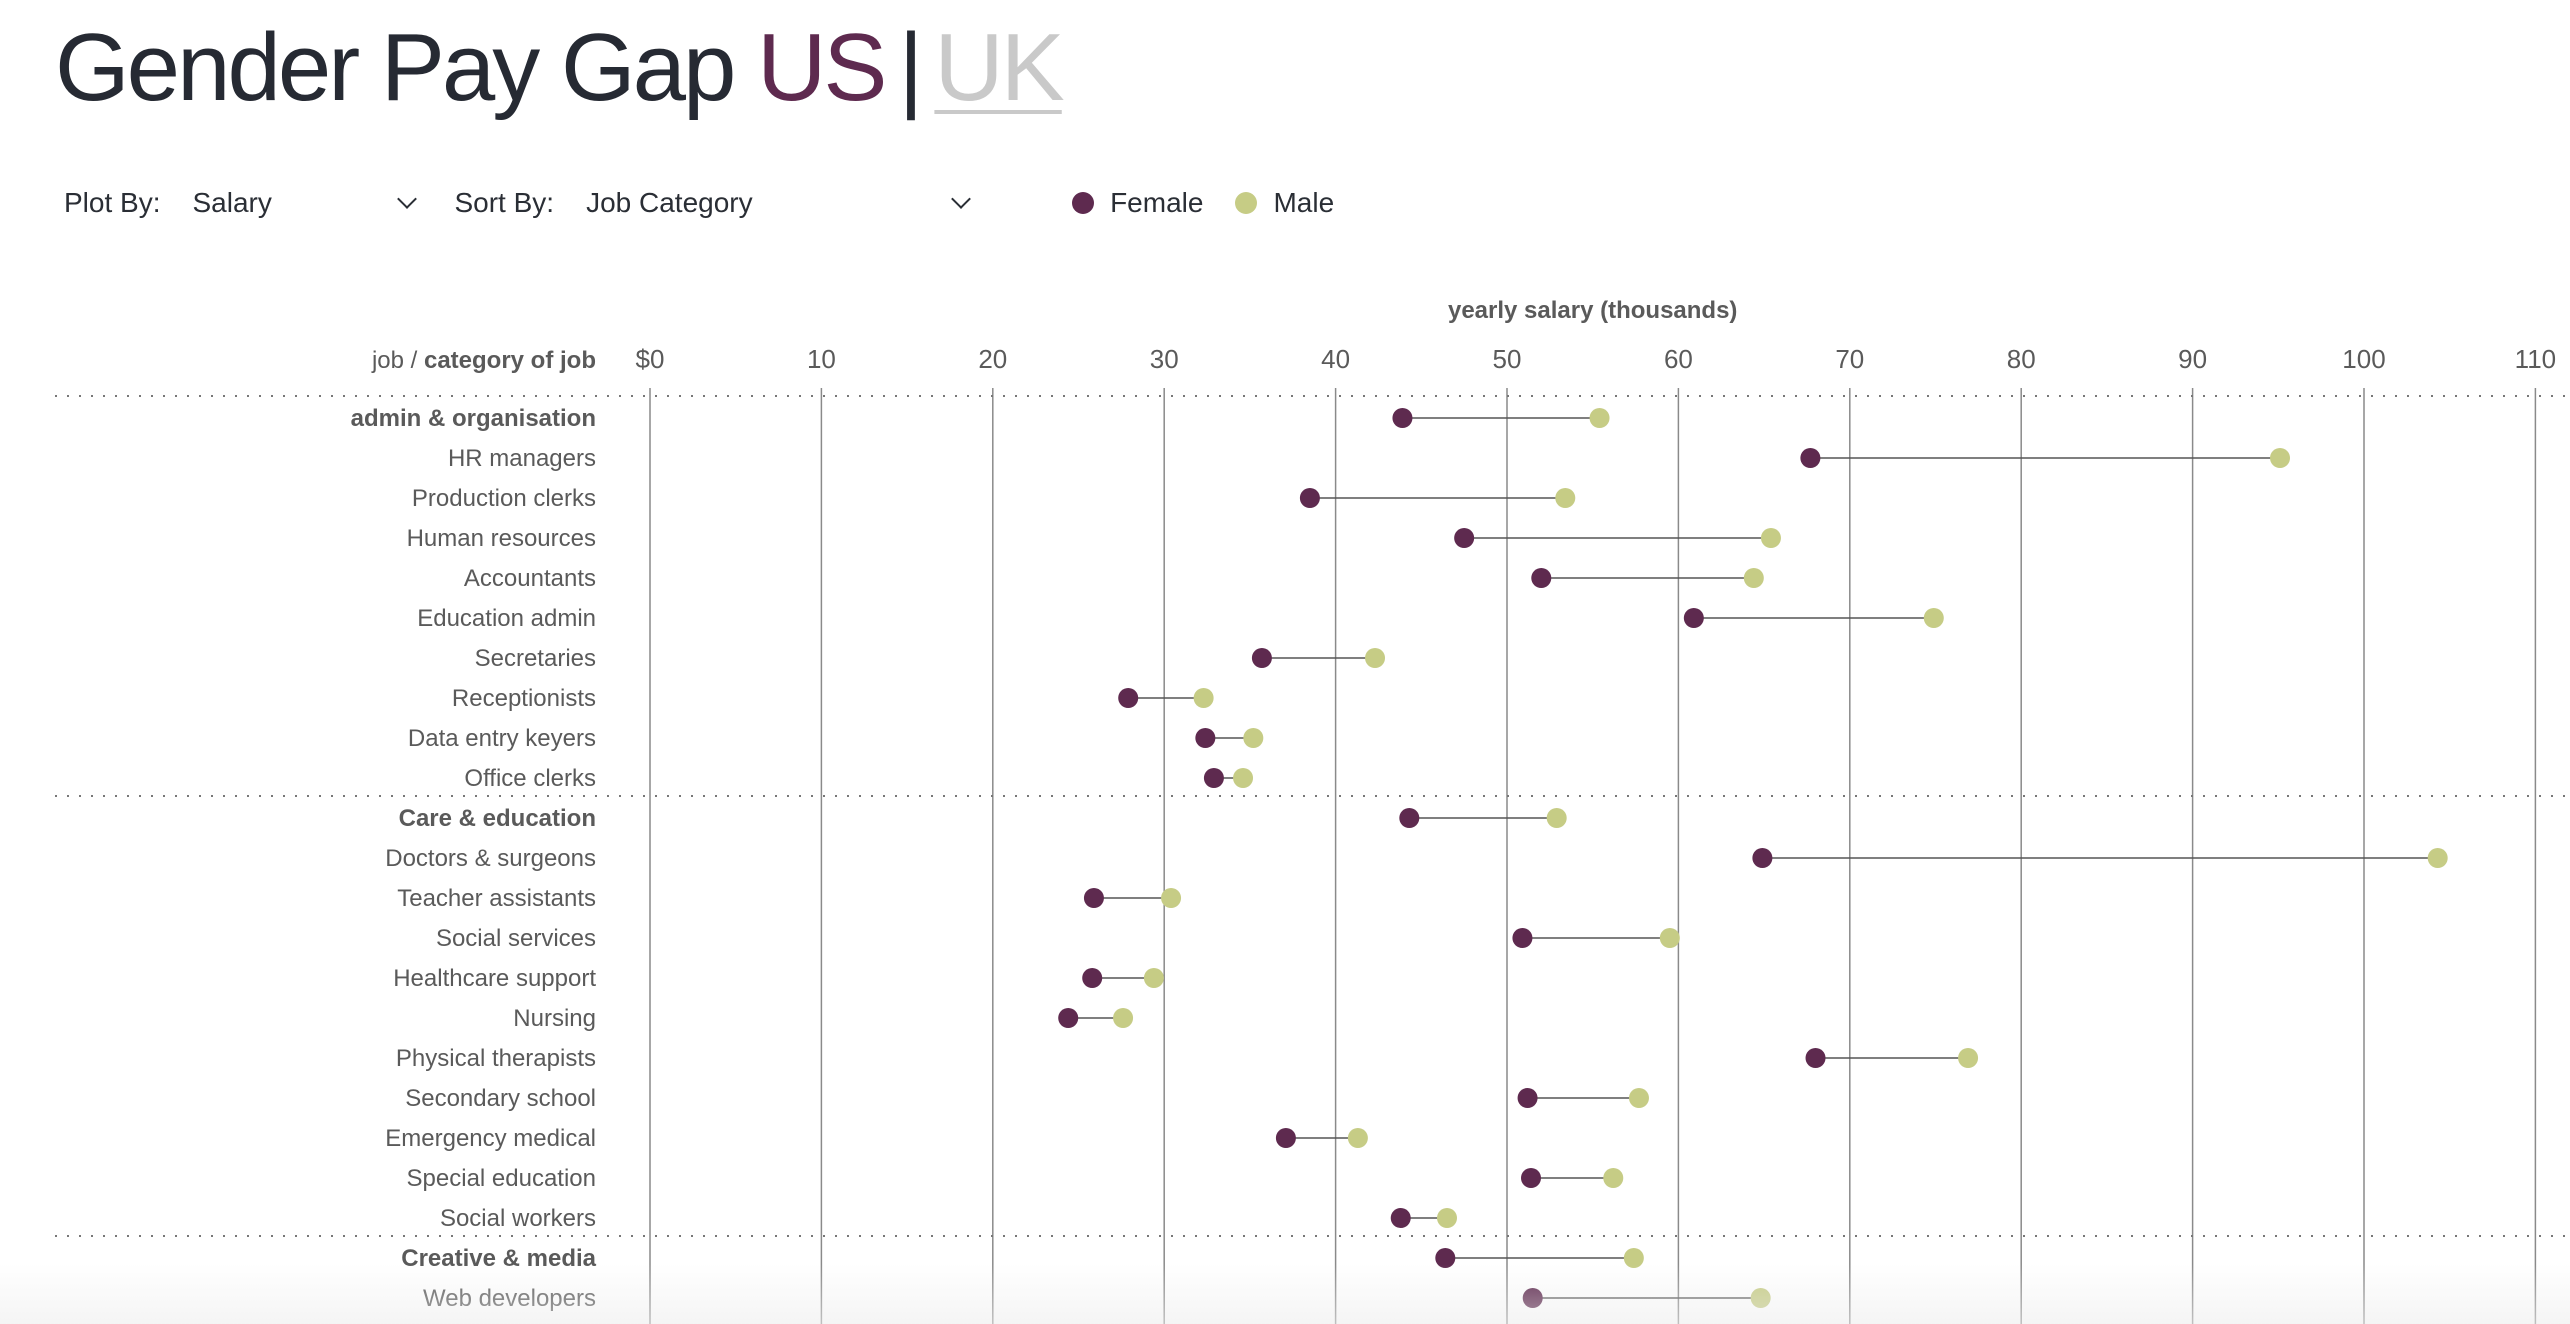  What do you see at coordinates (1164, 359) in the screenshot?
I see `x-tick-label: 30` at bounding box center [1164, 359].